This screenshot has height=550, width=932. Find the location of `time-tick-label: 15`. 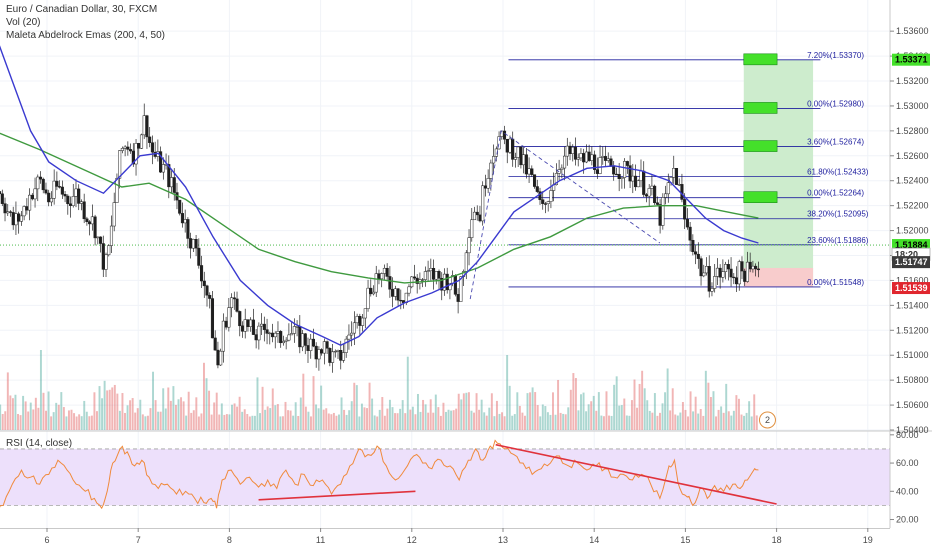

time-tick-label: 15 is located at coordinates (685, 540).